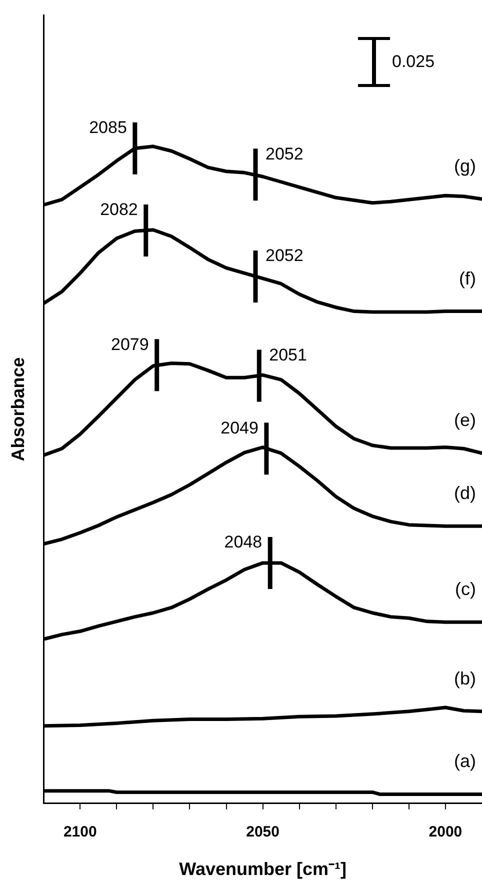 The image size is (482, 891). What do you see at coordinates (465, 761) in the screenshot?
I see `series-label: (a)` at bounding box center [465, 761].